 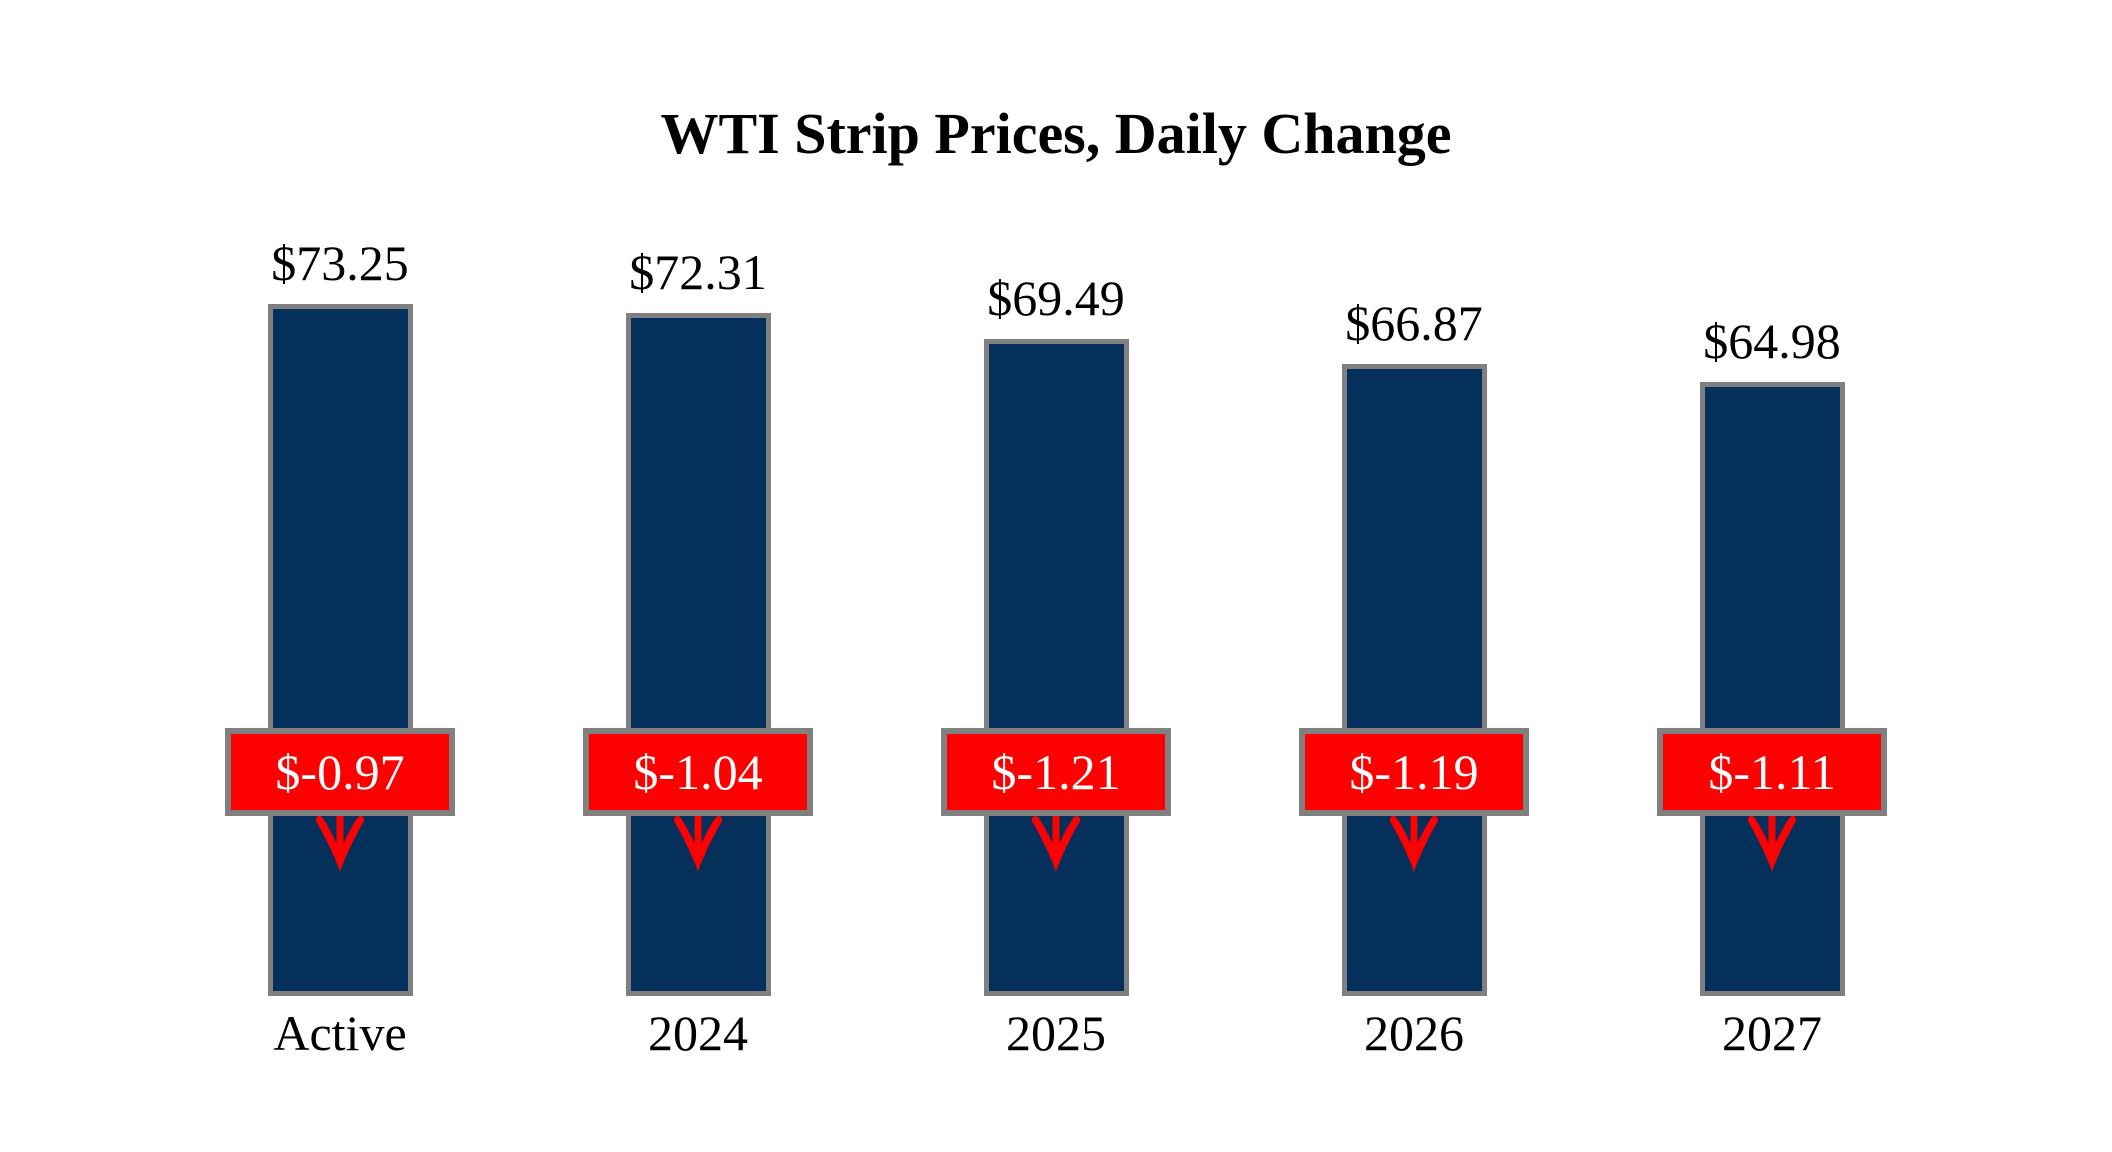 I want to click on daily-change-label: $-1.04, so click(x=698, y=772).